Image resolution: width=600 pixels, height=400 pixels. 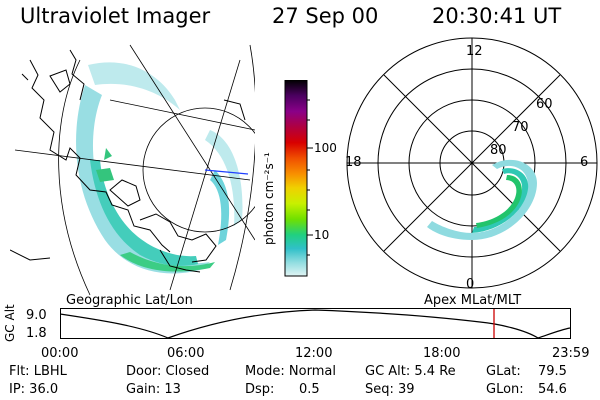 I want to click on glon-value: 54.6, so click(x=552, y=389).